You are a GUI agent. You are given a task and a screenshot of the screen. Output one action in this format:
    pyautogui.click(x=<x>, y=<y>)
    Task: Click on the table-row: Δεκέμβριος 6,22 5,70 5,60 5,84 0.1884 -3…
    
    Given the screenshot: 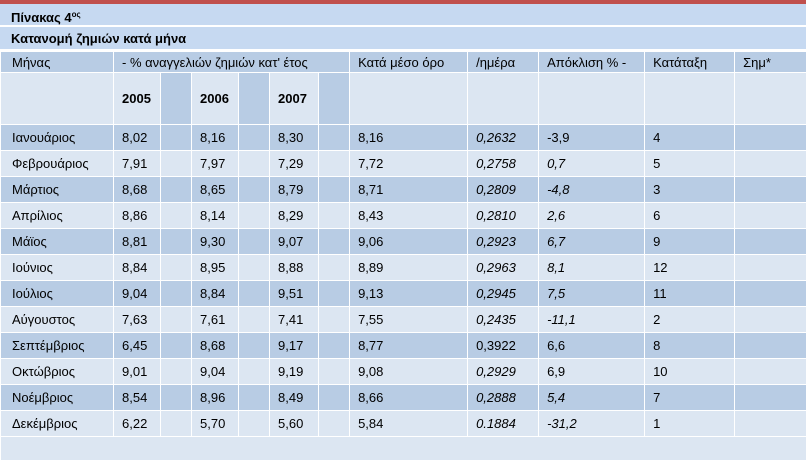 What is the action you would take?
    pyautogui.click(x=403, y=423)
    